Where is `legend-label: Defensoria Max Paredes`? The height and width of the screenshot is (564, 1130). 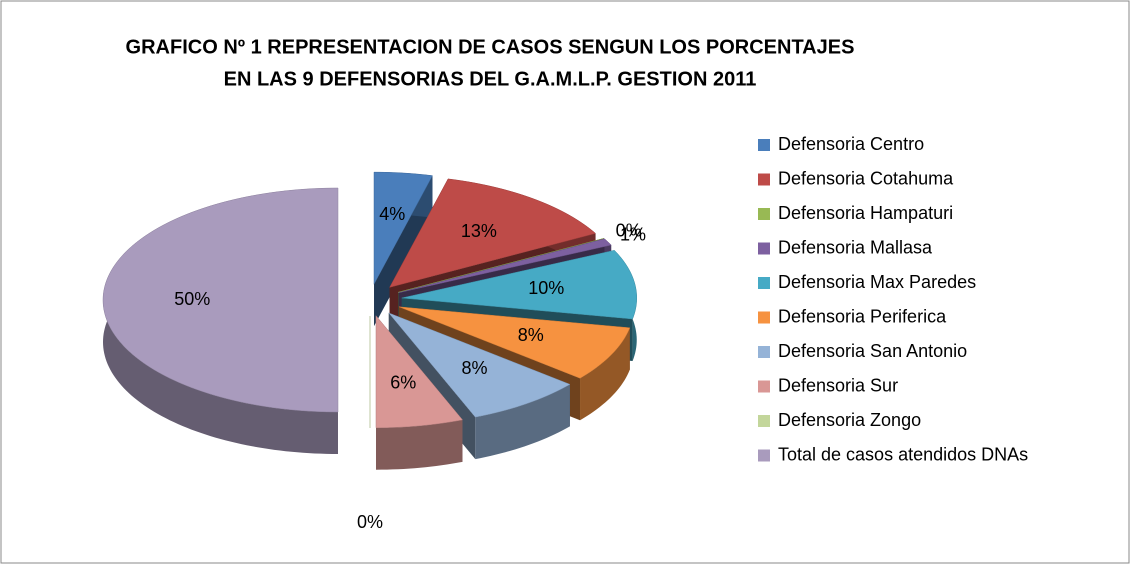
legend-label: Defensoria Max Paredes is located at coordinates (877, 282).